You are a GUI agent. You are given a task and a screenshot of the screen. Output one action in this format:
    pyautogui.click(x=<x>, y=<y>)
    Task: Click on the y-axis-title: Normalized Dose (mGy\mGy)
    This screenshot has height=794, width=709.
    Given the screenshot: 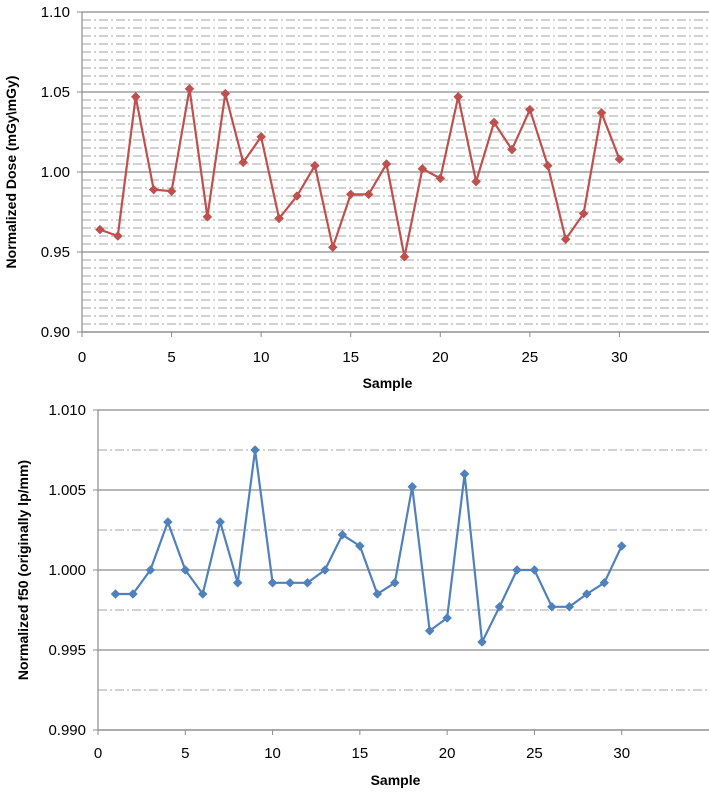 What is the action you would take?
    pyautogui.click(x=11, y=172)
    